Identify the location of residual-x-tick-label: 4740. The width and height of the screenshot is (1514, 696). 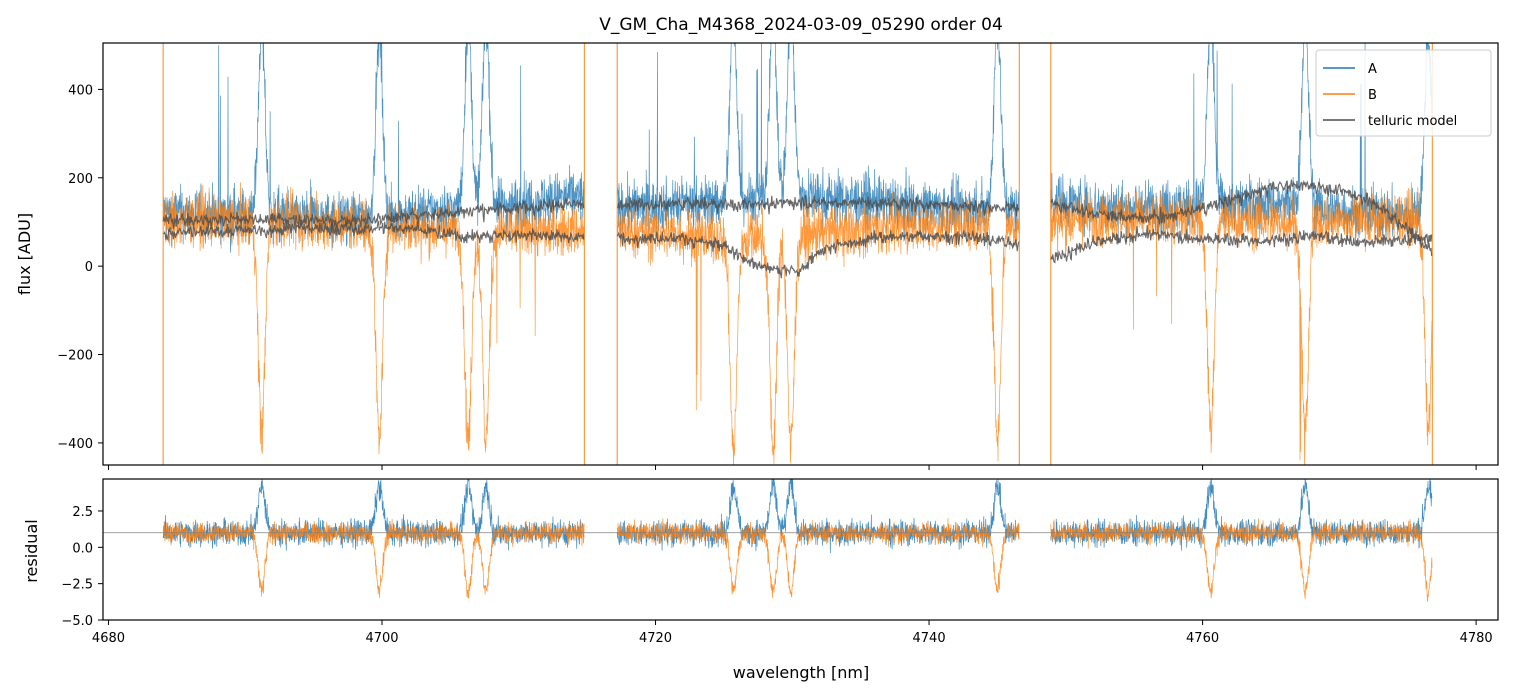
(929, 638).